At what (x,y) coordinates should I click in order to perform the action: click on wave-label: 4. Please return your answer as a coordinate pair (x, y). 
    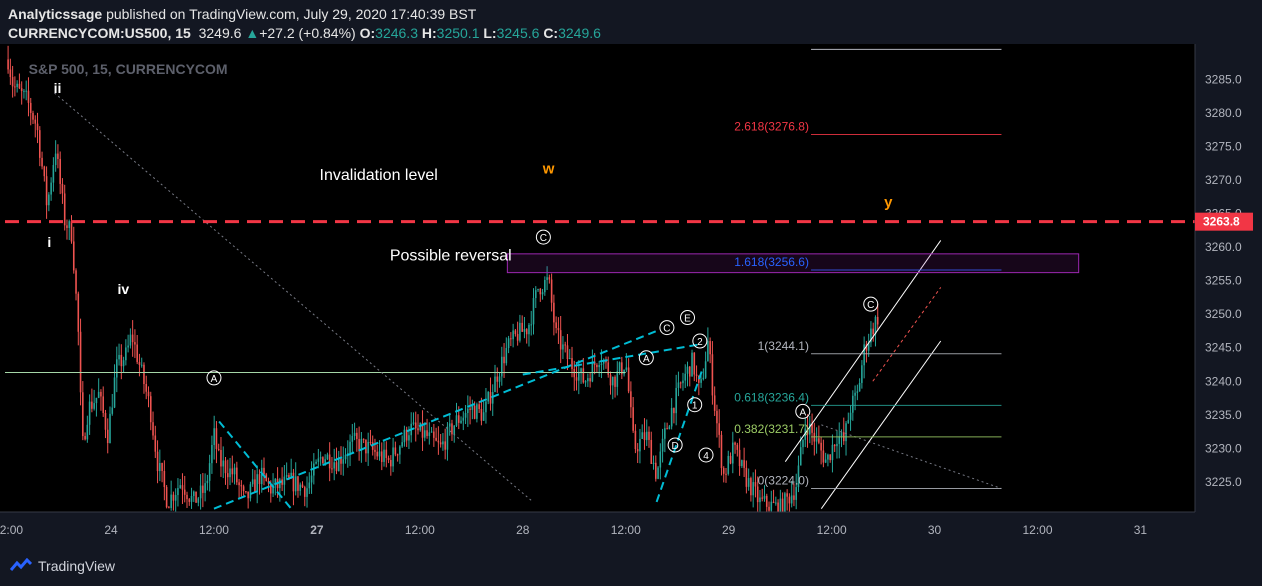
    Looking at the image, I should click on (706, 456).